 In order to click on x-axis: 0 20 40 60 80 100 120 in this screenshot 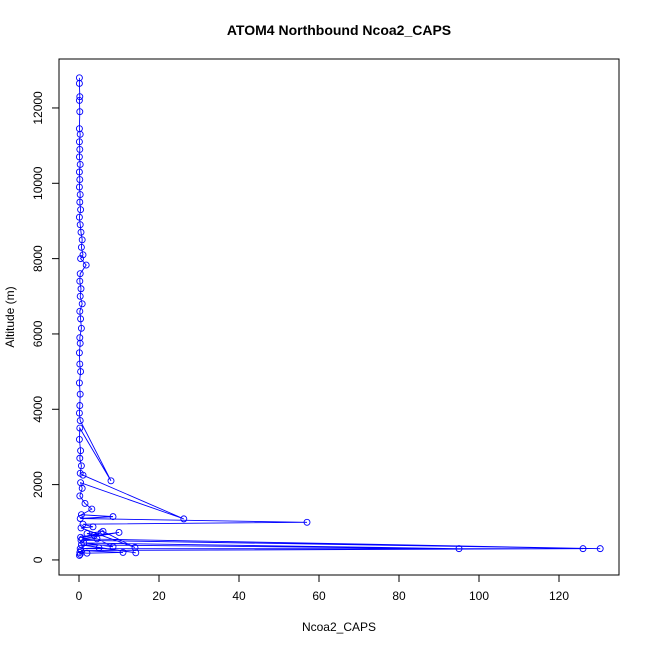, I will do `click(322, 588)`.